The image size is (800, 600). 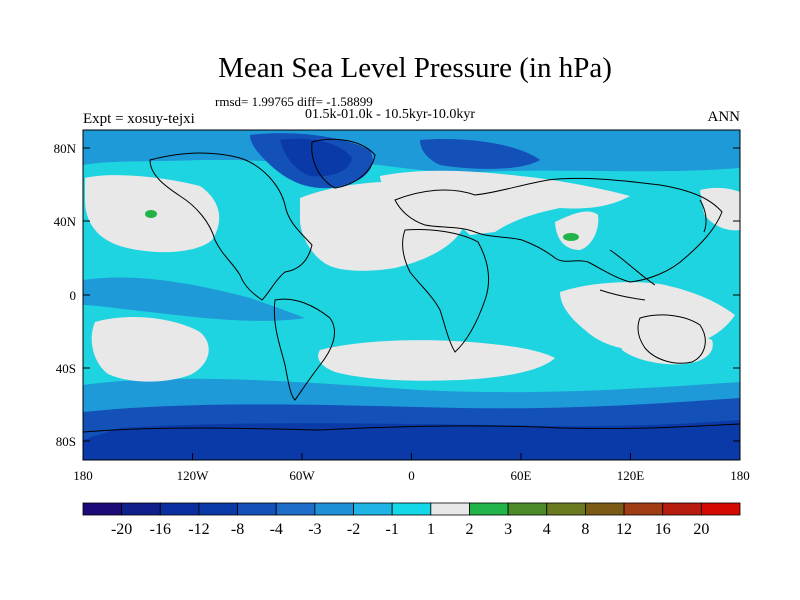 What do you see at coordinates (237, 529) in the screenshot?
I see `colorbar-label: -8` at bounding box center [237, 529].